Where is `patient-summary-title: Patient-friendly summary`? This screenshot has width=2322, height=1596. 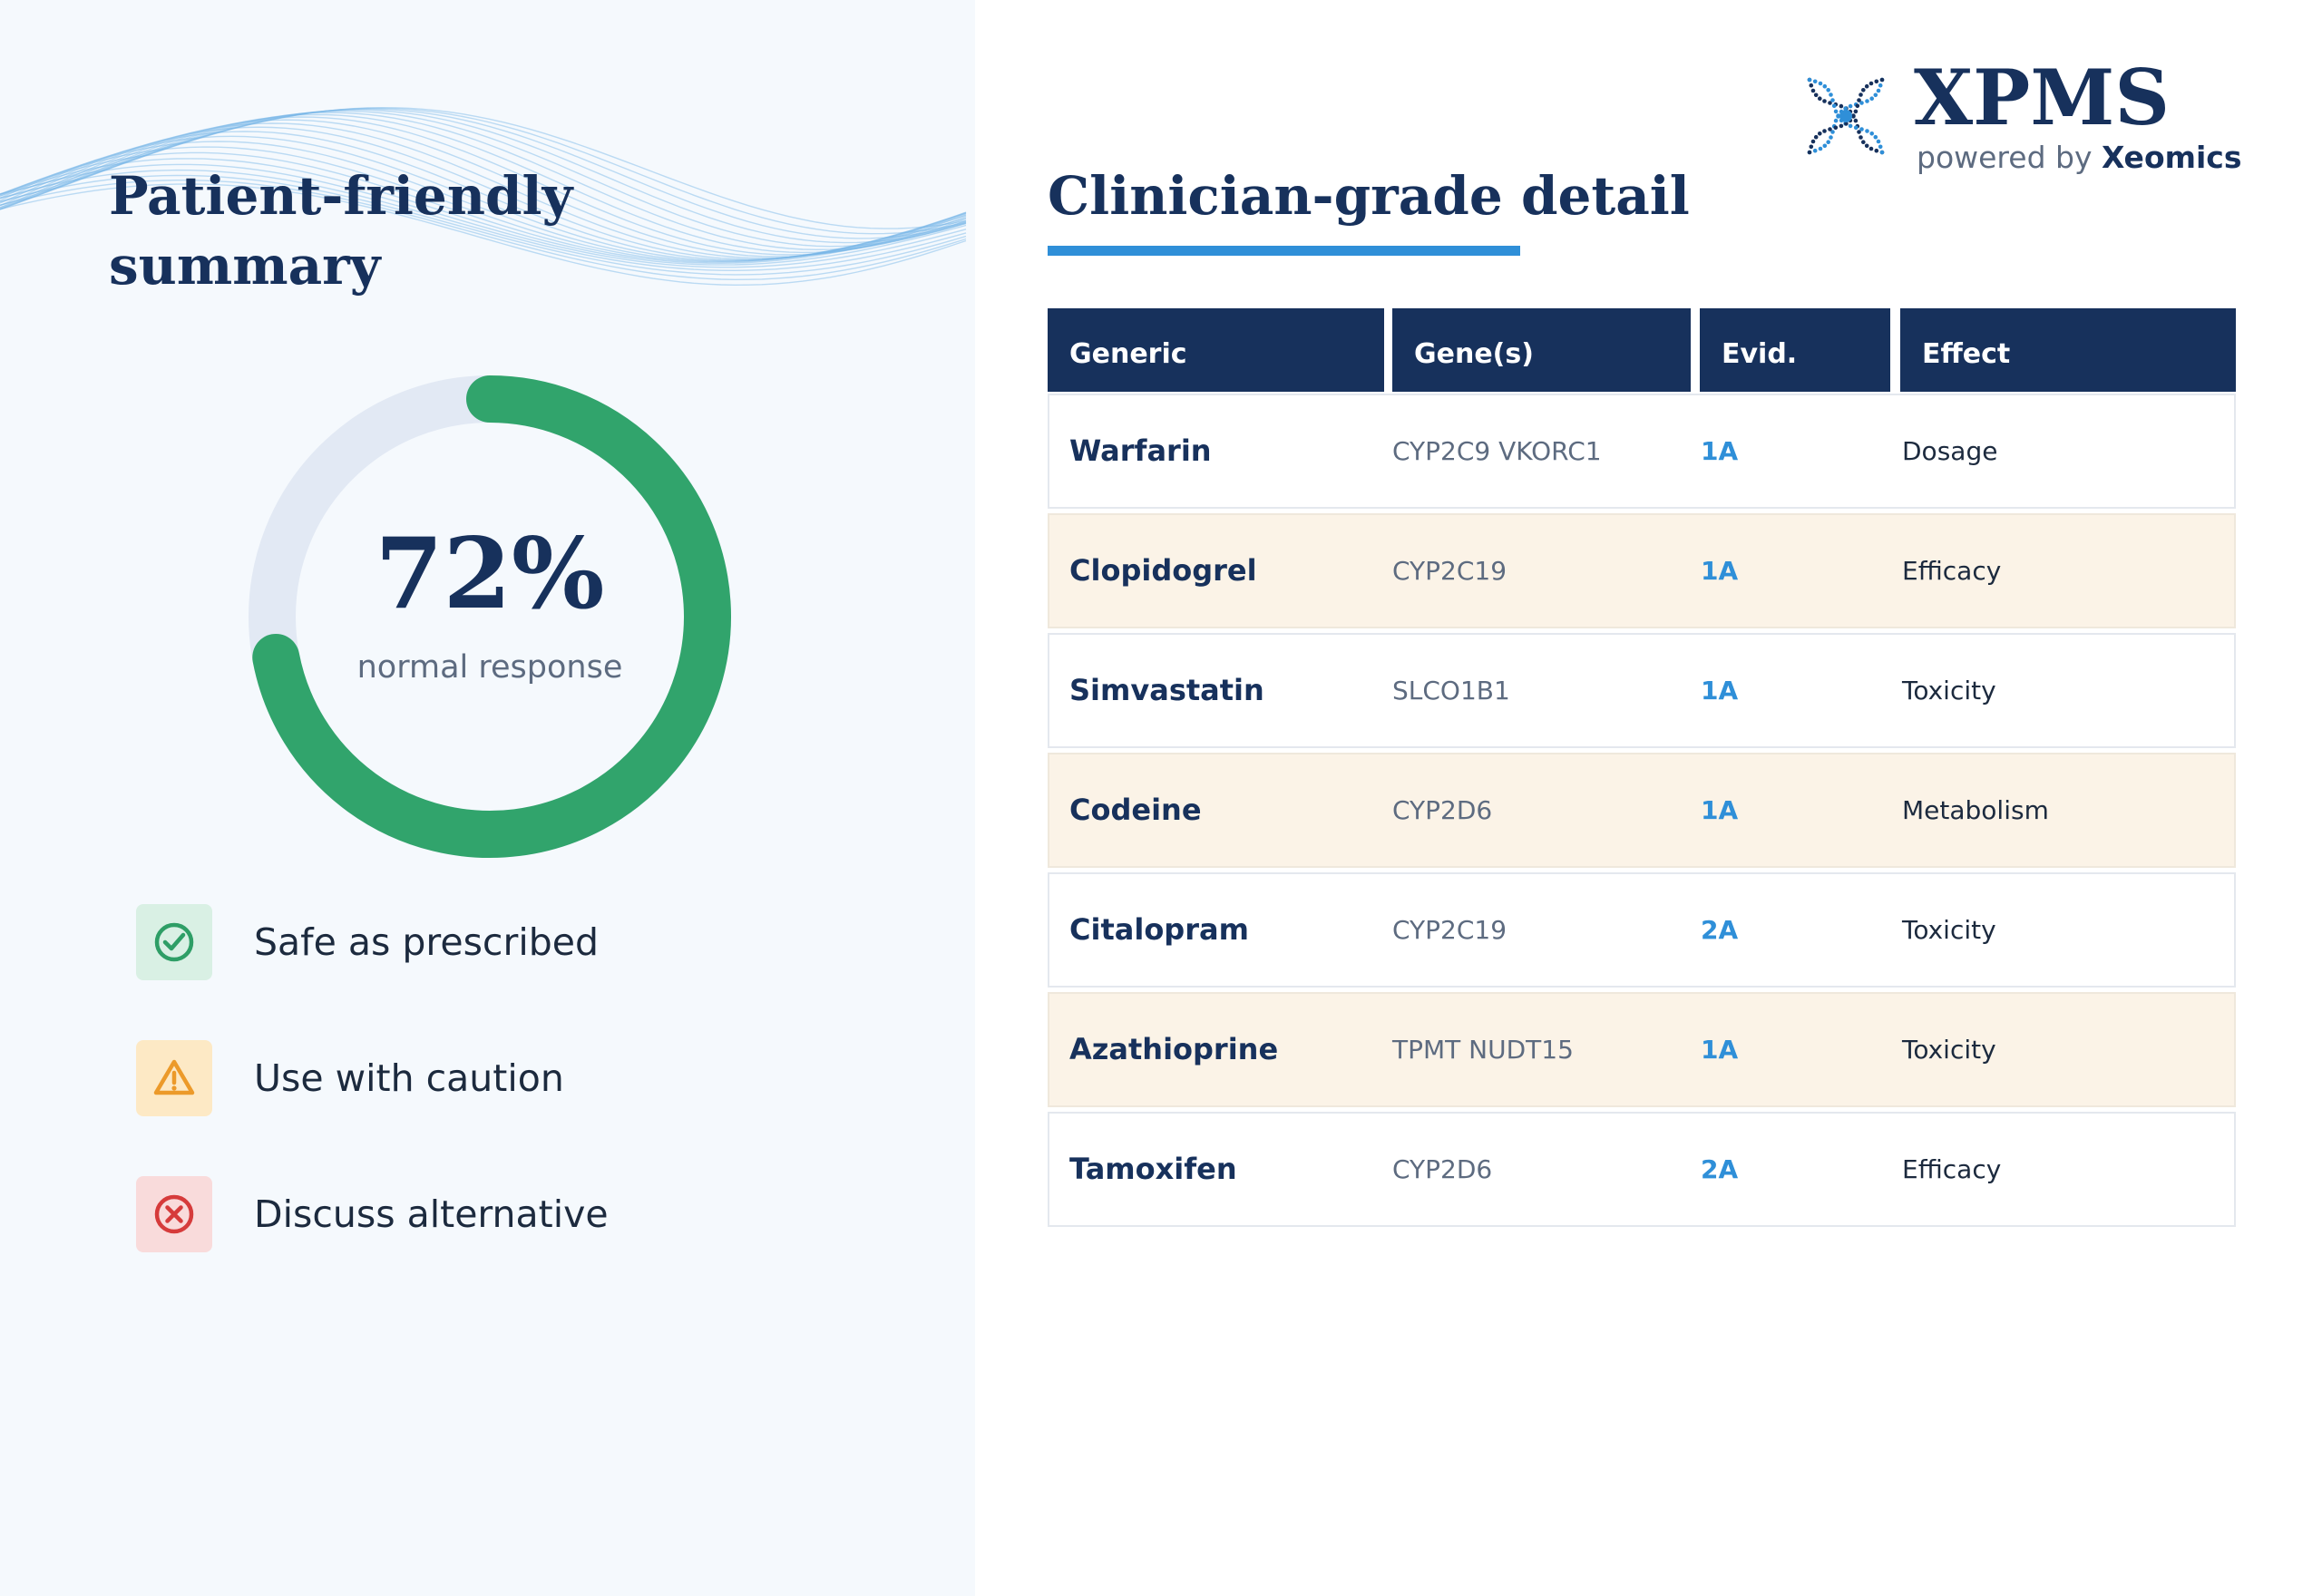
patient-summary-title: Patient-friendly summary is located at coordinates (341, 231).